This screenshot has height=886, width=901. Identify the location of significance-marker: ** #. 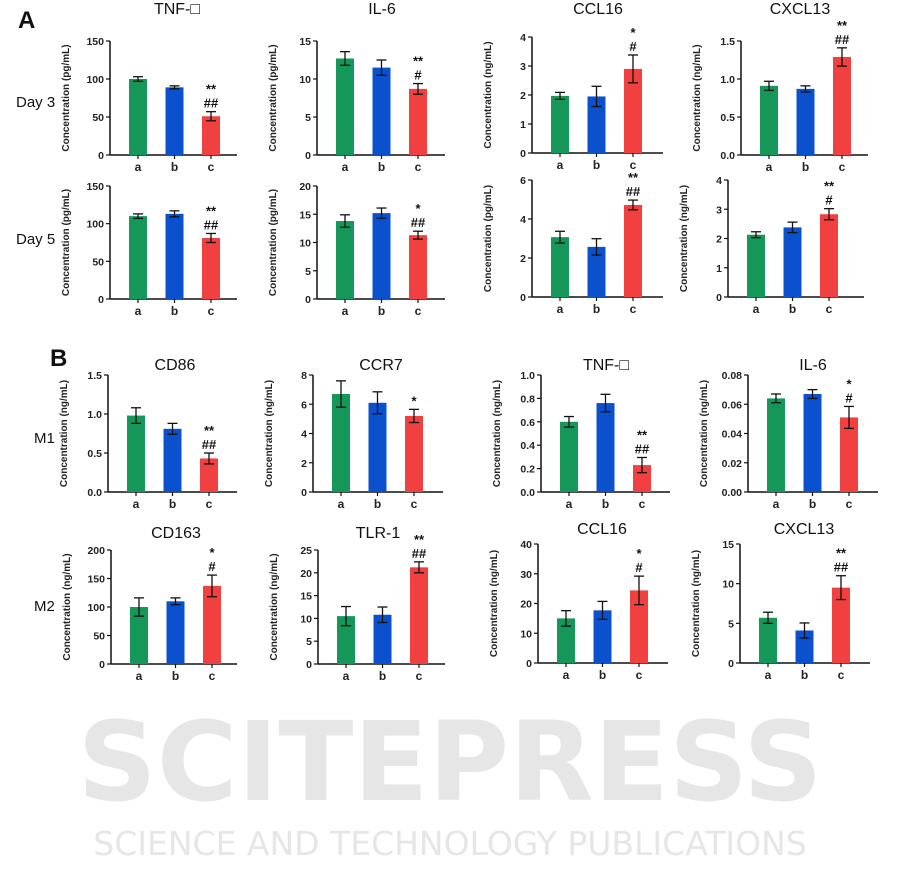
(829, 193).